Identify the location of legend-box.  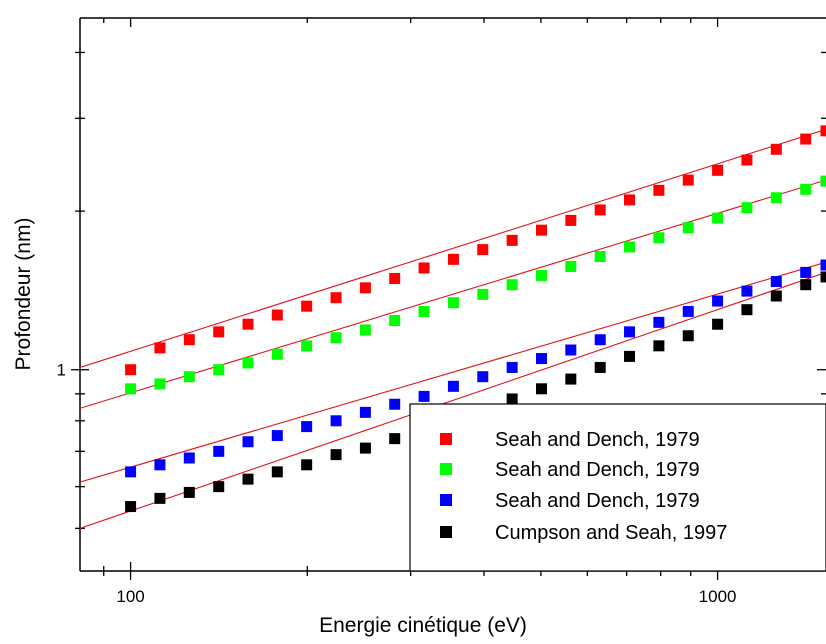
(617, 487).